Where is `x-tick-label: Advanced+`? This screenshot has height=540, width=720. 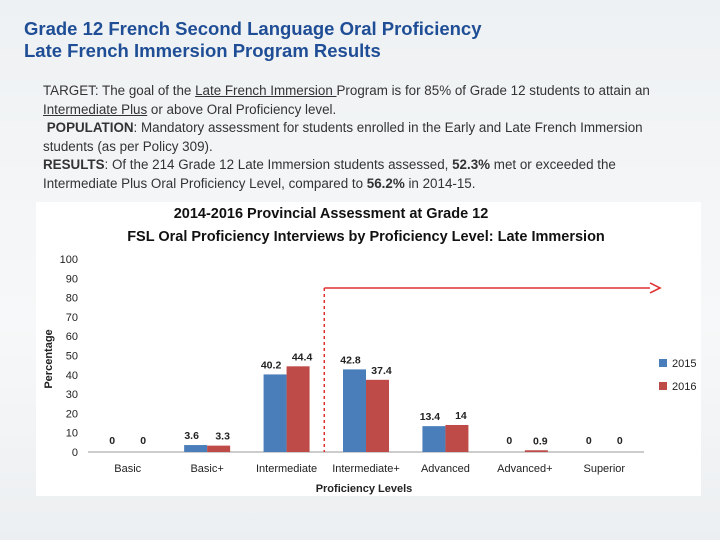 x-tick-label: Advanced+ is located at coordinates (524, 469).